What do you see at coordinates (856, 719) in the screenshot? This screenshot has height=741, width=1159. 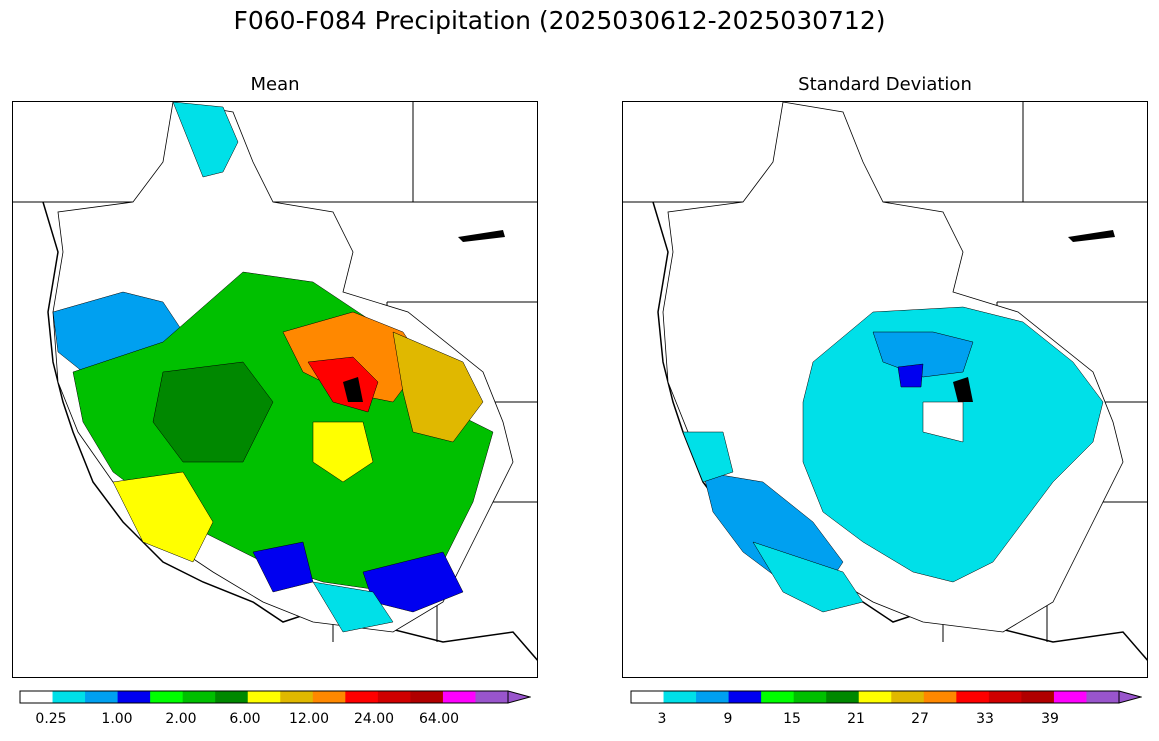 I see `tick-label: 21` at bounding box center [856, 719].